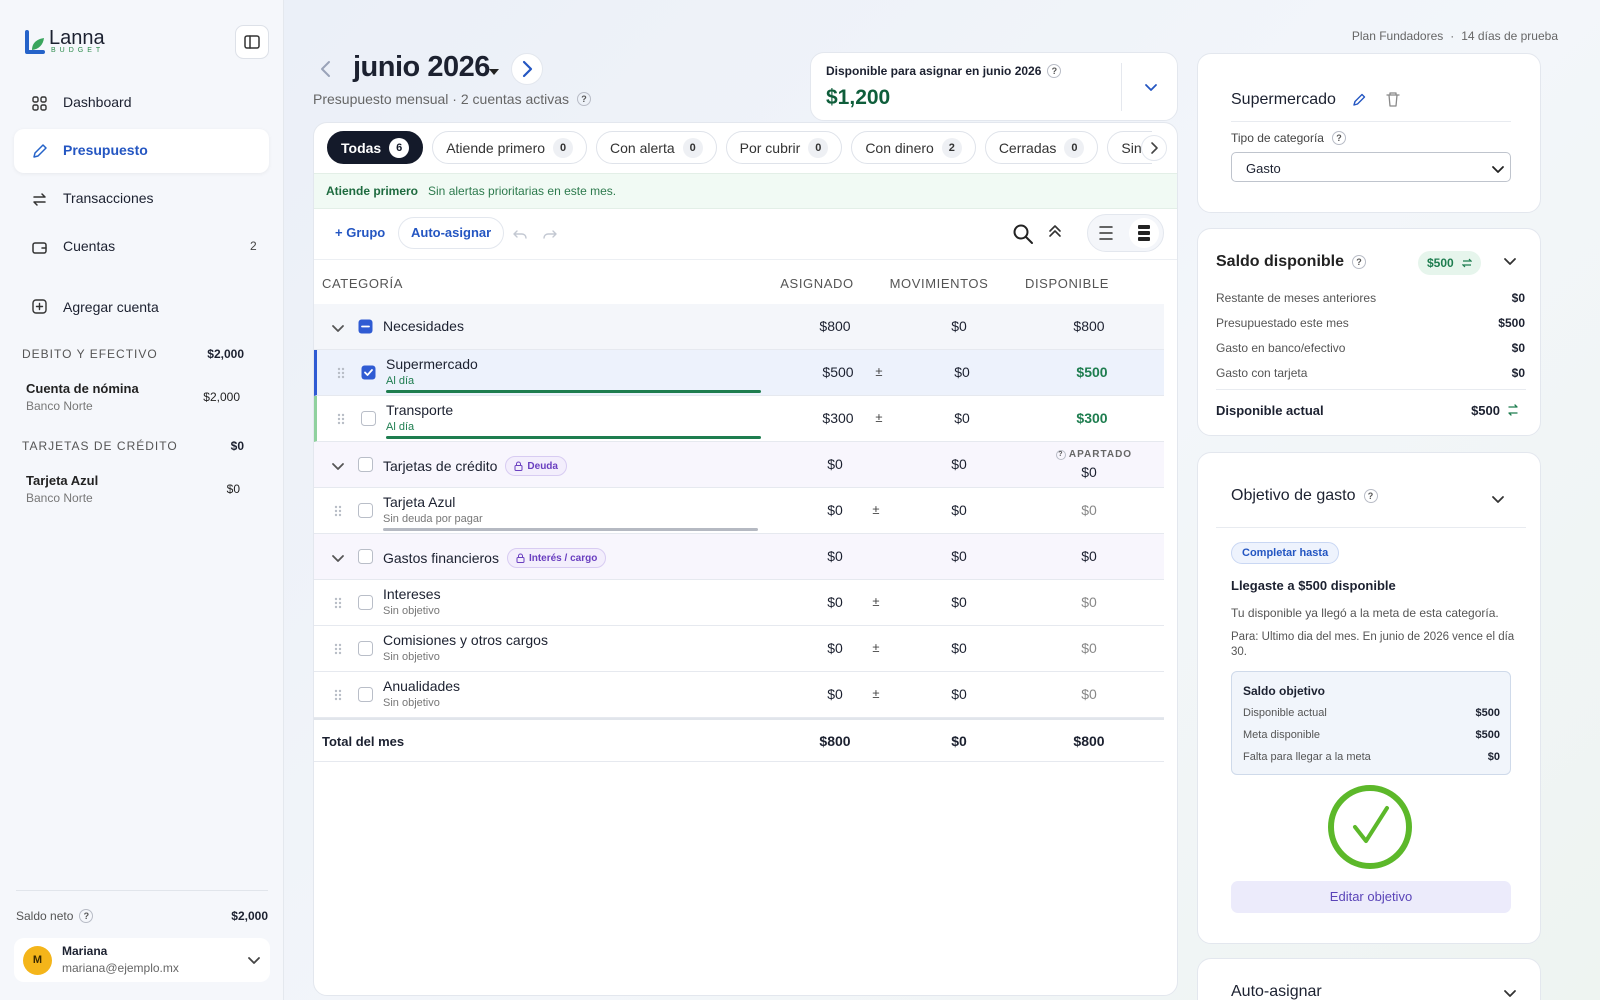 The height and width of the screenshot is (1000, 1600). I want to click on category-name-text: Transporte, so click(420, 410).